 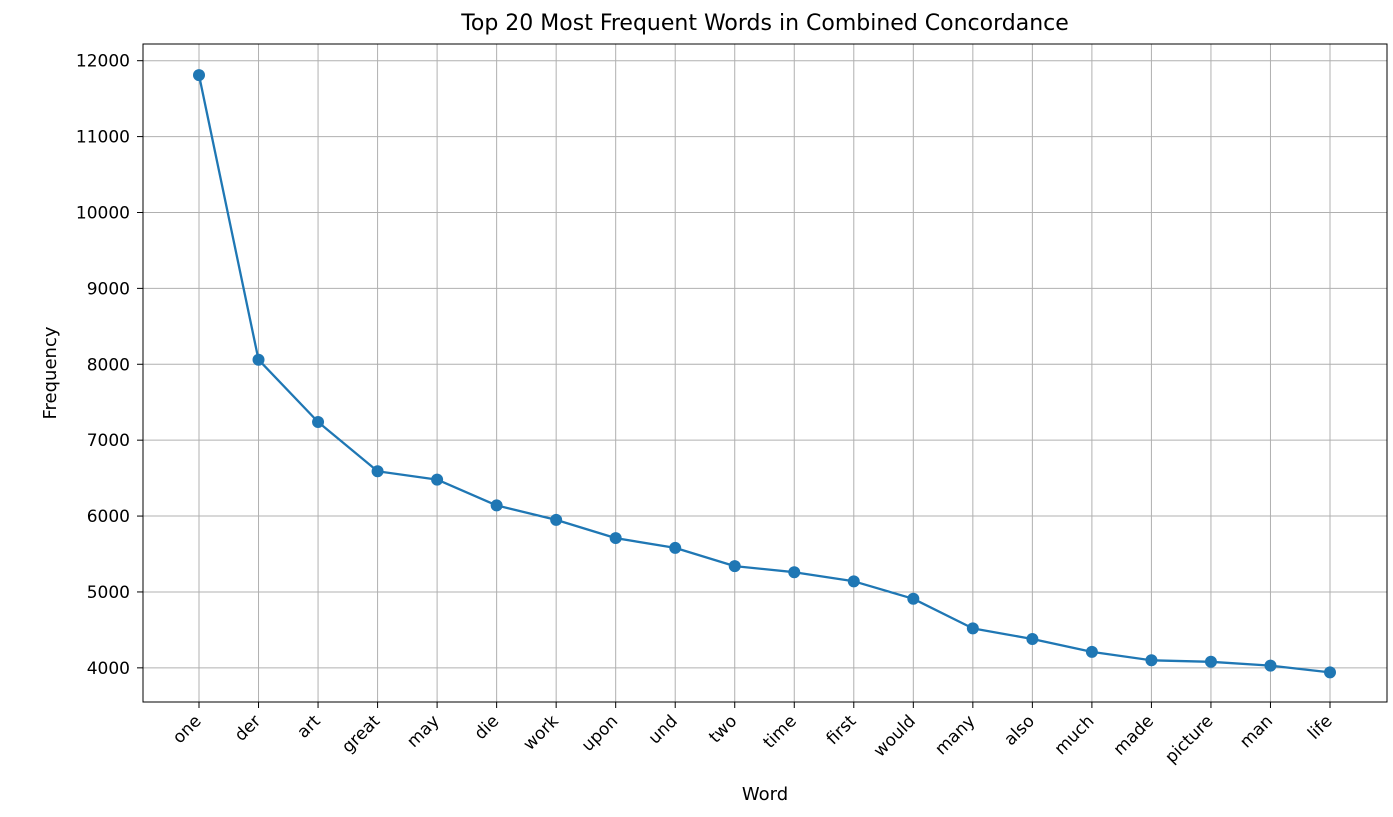 I want to click on x-tick-label: und, so click(x=663, y=729).